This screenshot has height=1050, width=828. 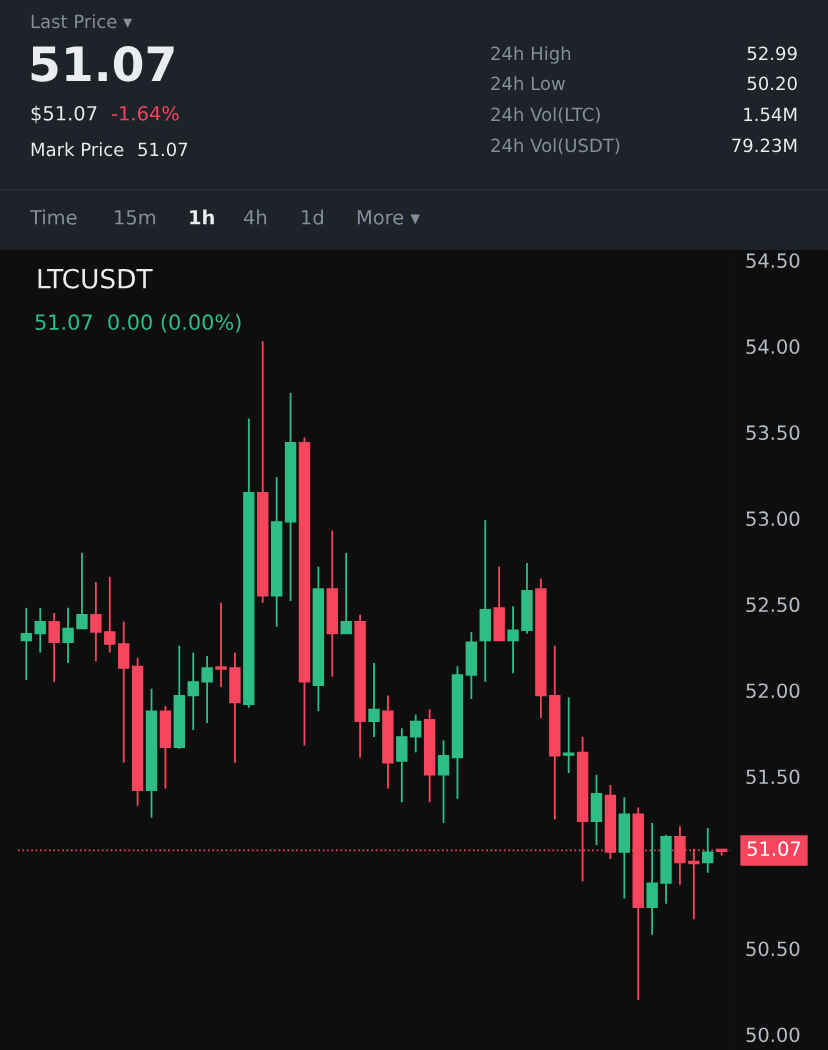 I want to click on text: 15m, so click(x=135, y=217).